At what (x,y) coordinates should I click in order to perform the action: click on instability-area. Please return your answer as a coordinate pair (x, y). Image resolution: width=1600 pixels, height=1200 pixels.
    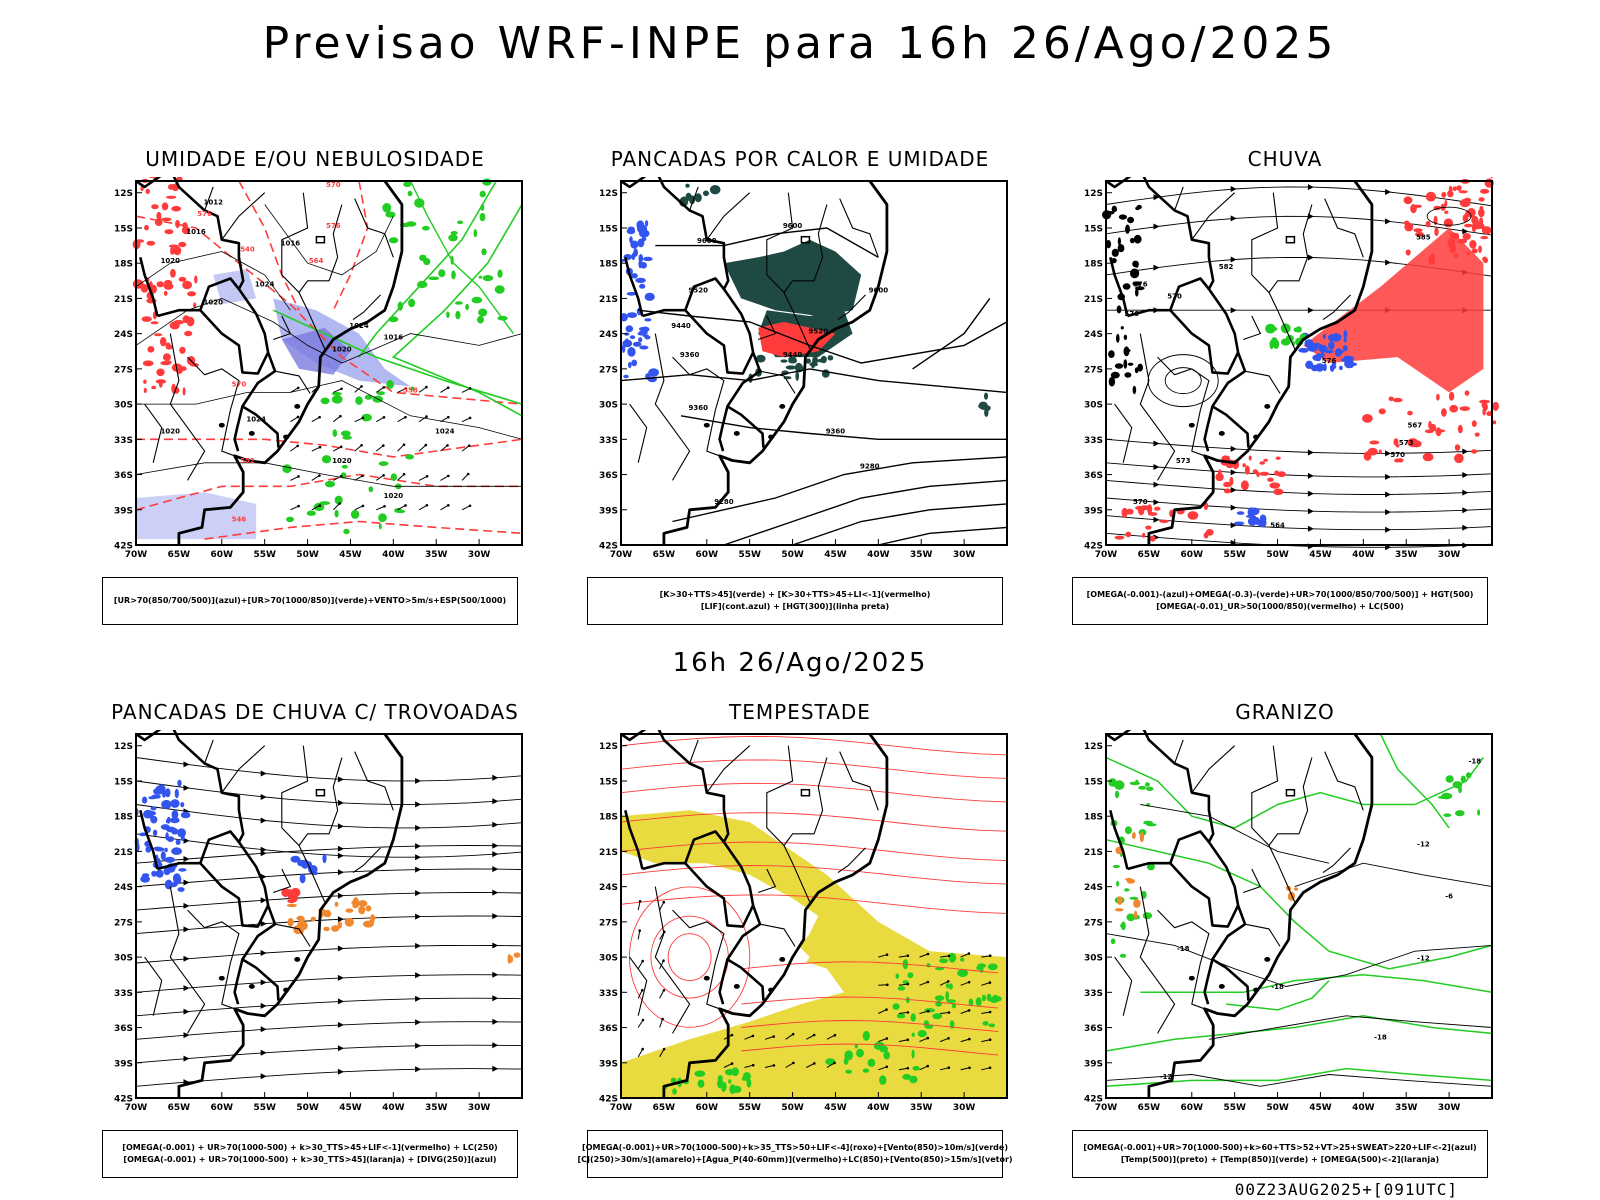
    Looking at the image, I should click on (792, 277).